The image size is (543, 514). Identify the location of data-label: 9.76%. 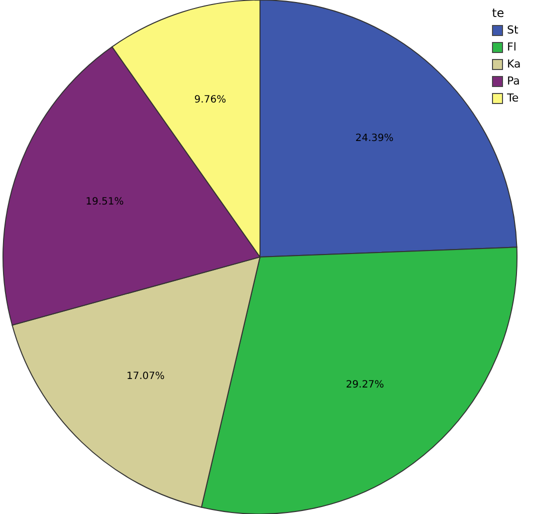
(210, 100).